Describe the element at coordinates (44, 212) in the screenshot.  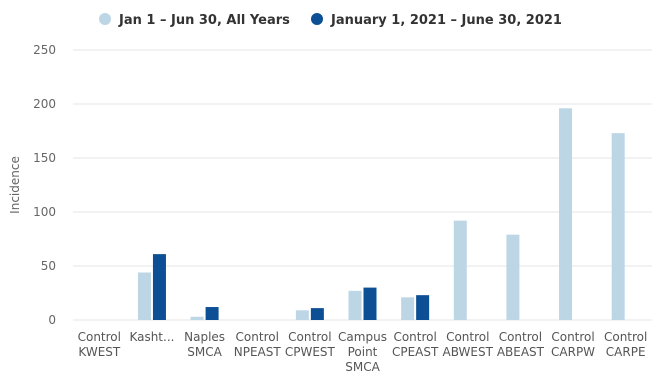
I see `y-tick-label: 100` at that location.